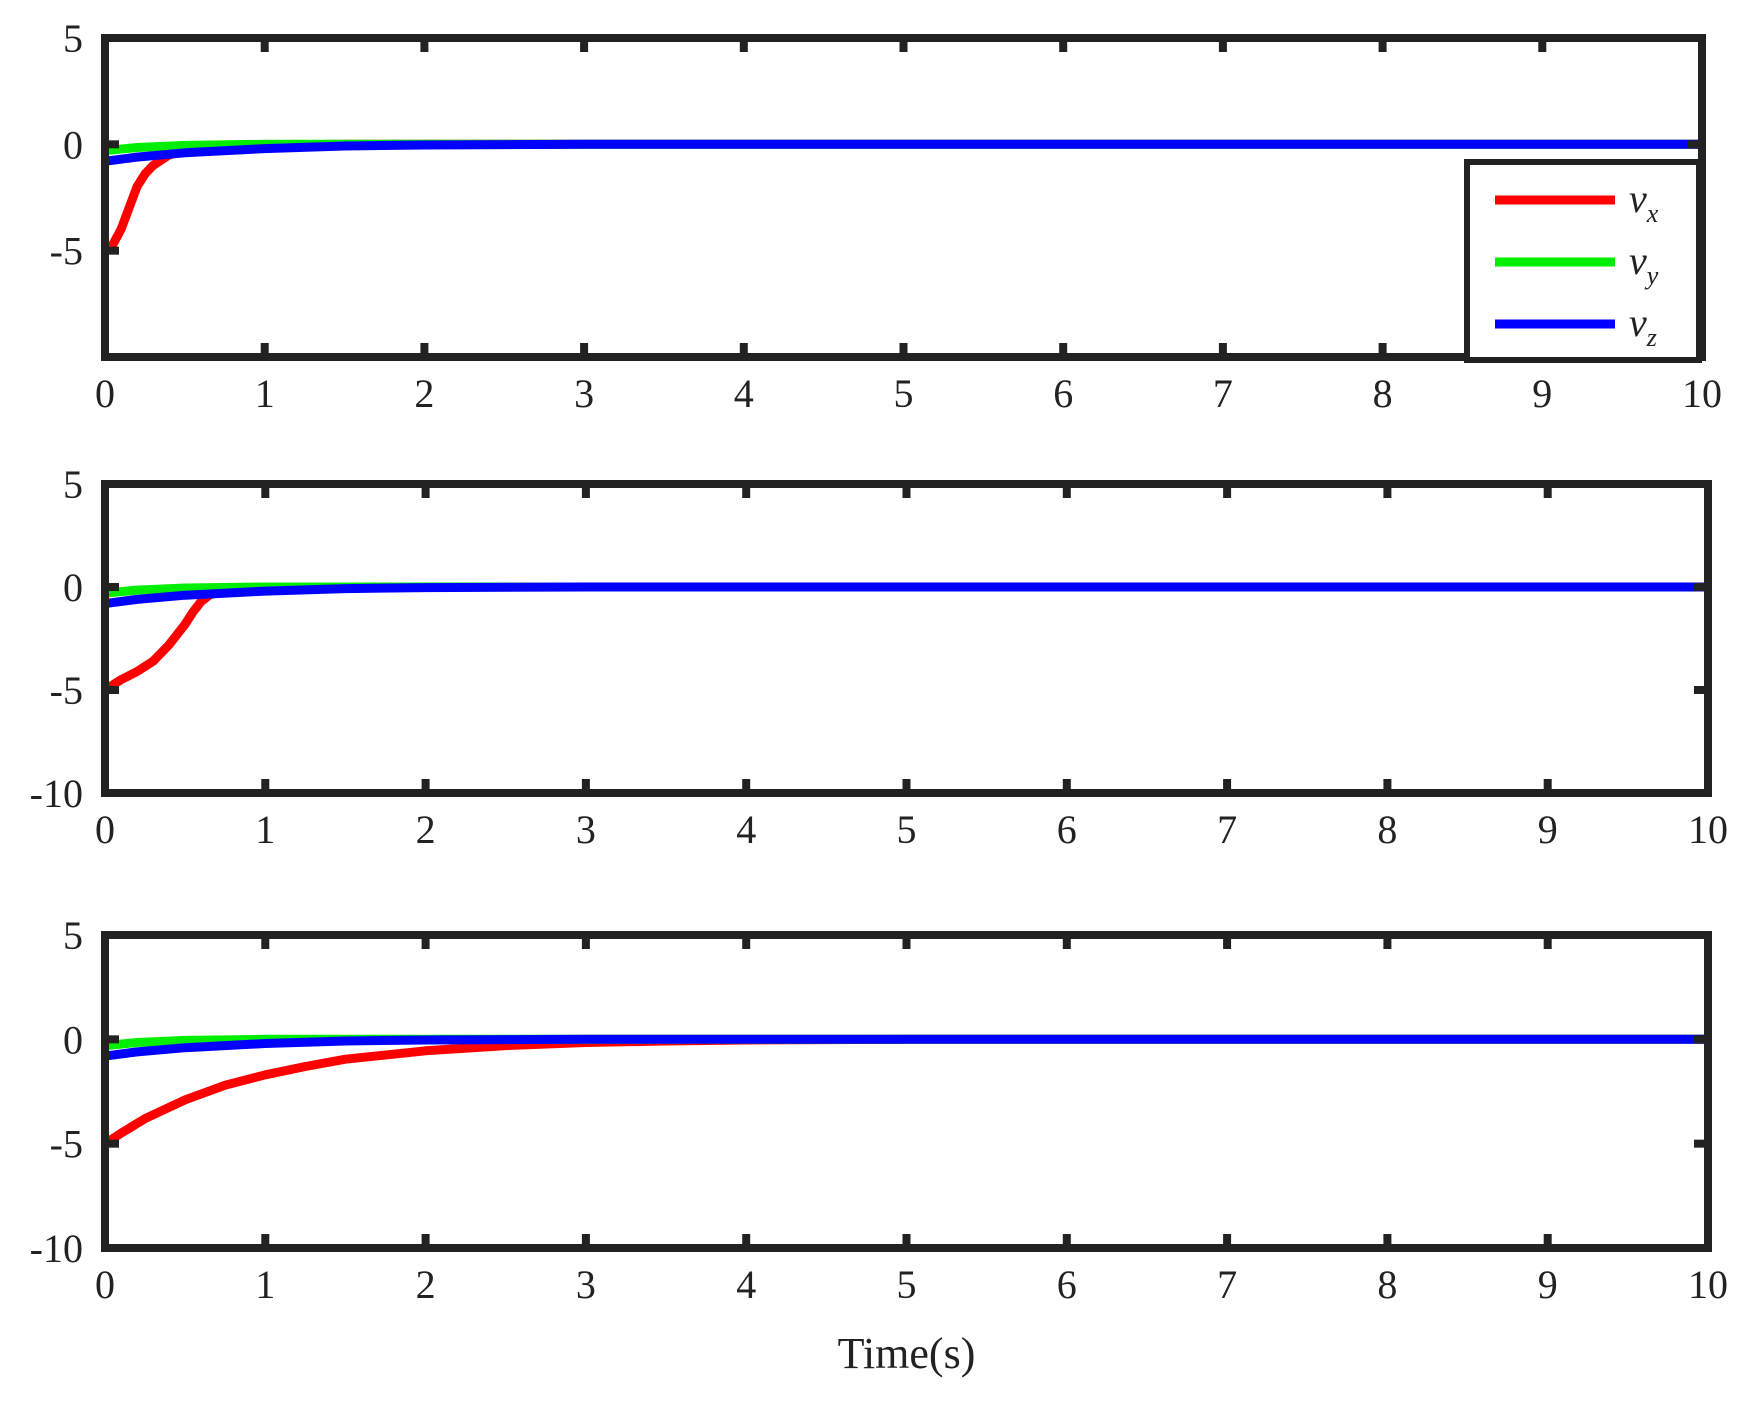  Describe the element at coordinates (1652, 213) in the screenshot. I see `legend-label-subscript: x` at that location.